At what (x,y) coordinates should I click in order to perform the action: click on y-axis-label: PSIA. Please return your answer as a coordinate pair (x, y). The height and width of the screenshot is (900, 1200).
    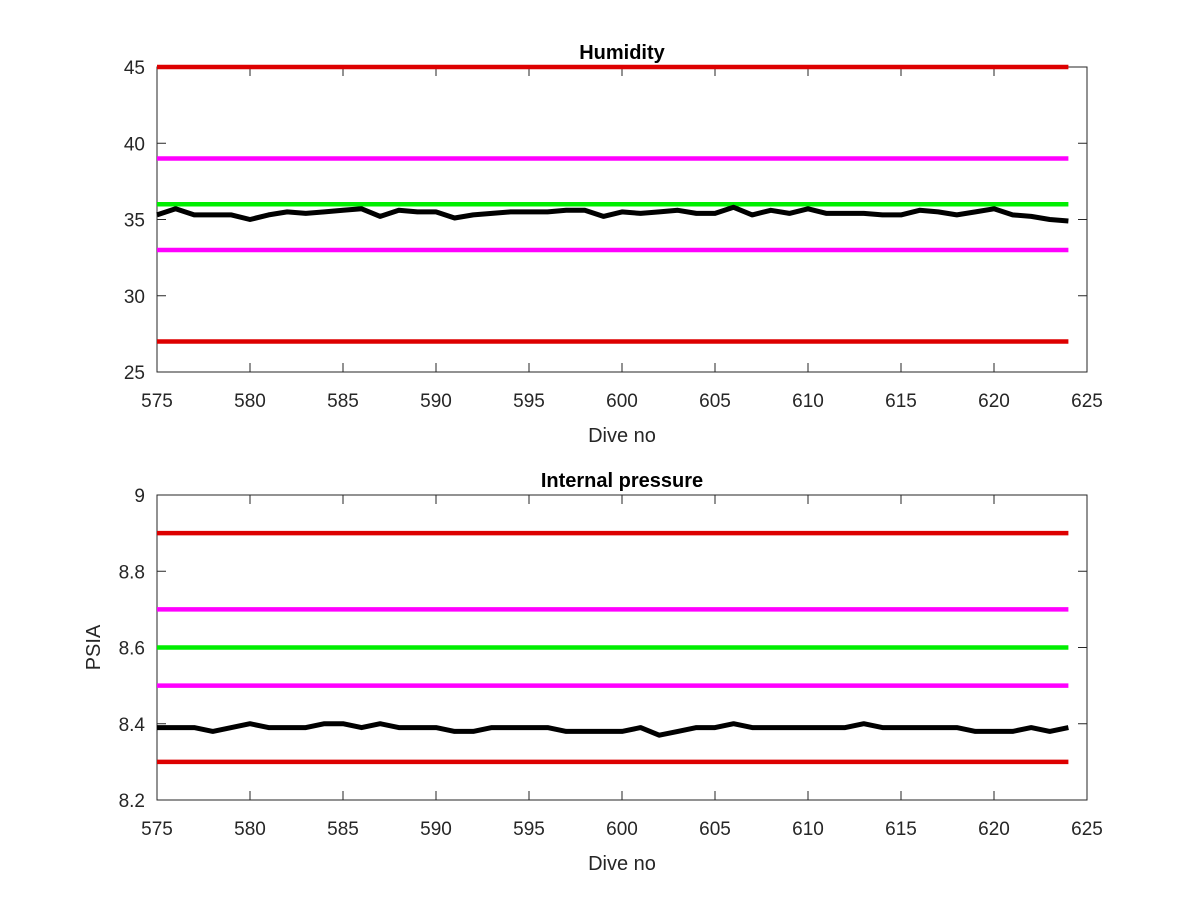
    Looking at the image, I should click on (94, 647).